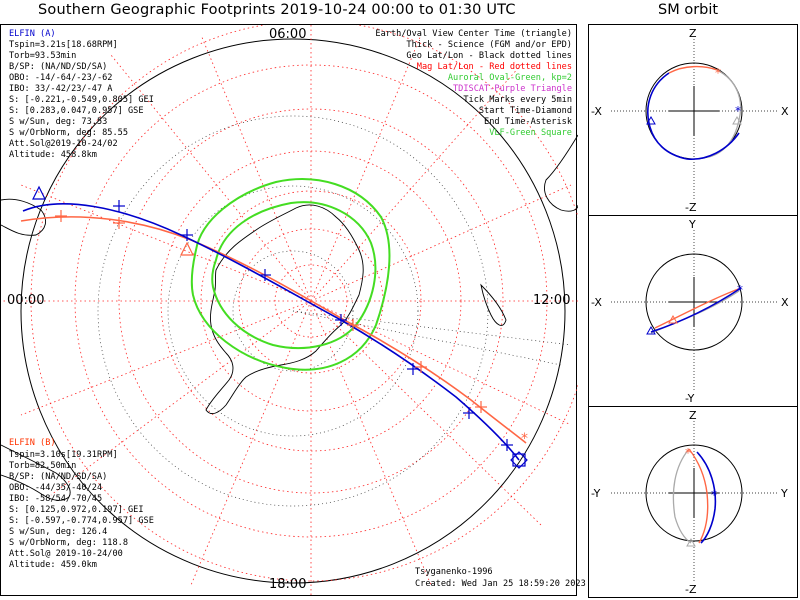 The height and width of the screenshot is (600, 800). What do you see at coordinates (596, 111) in the screenshot?
I see `sm-xz-left-label: -X` at bounding box center [596, 111].